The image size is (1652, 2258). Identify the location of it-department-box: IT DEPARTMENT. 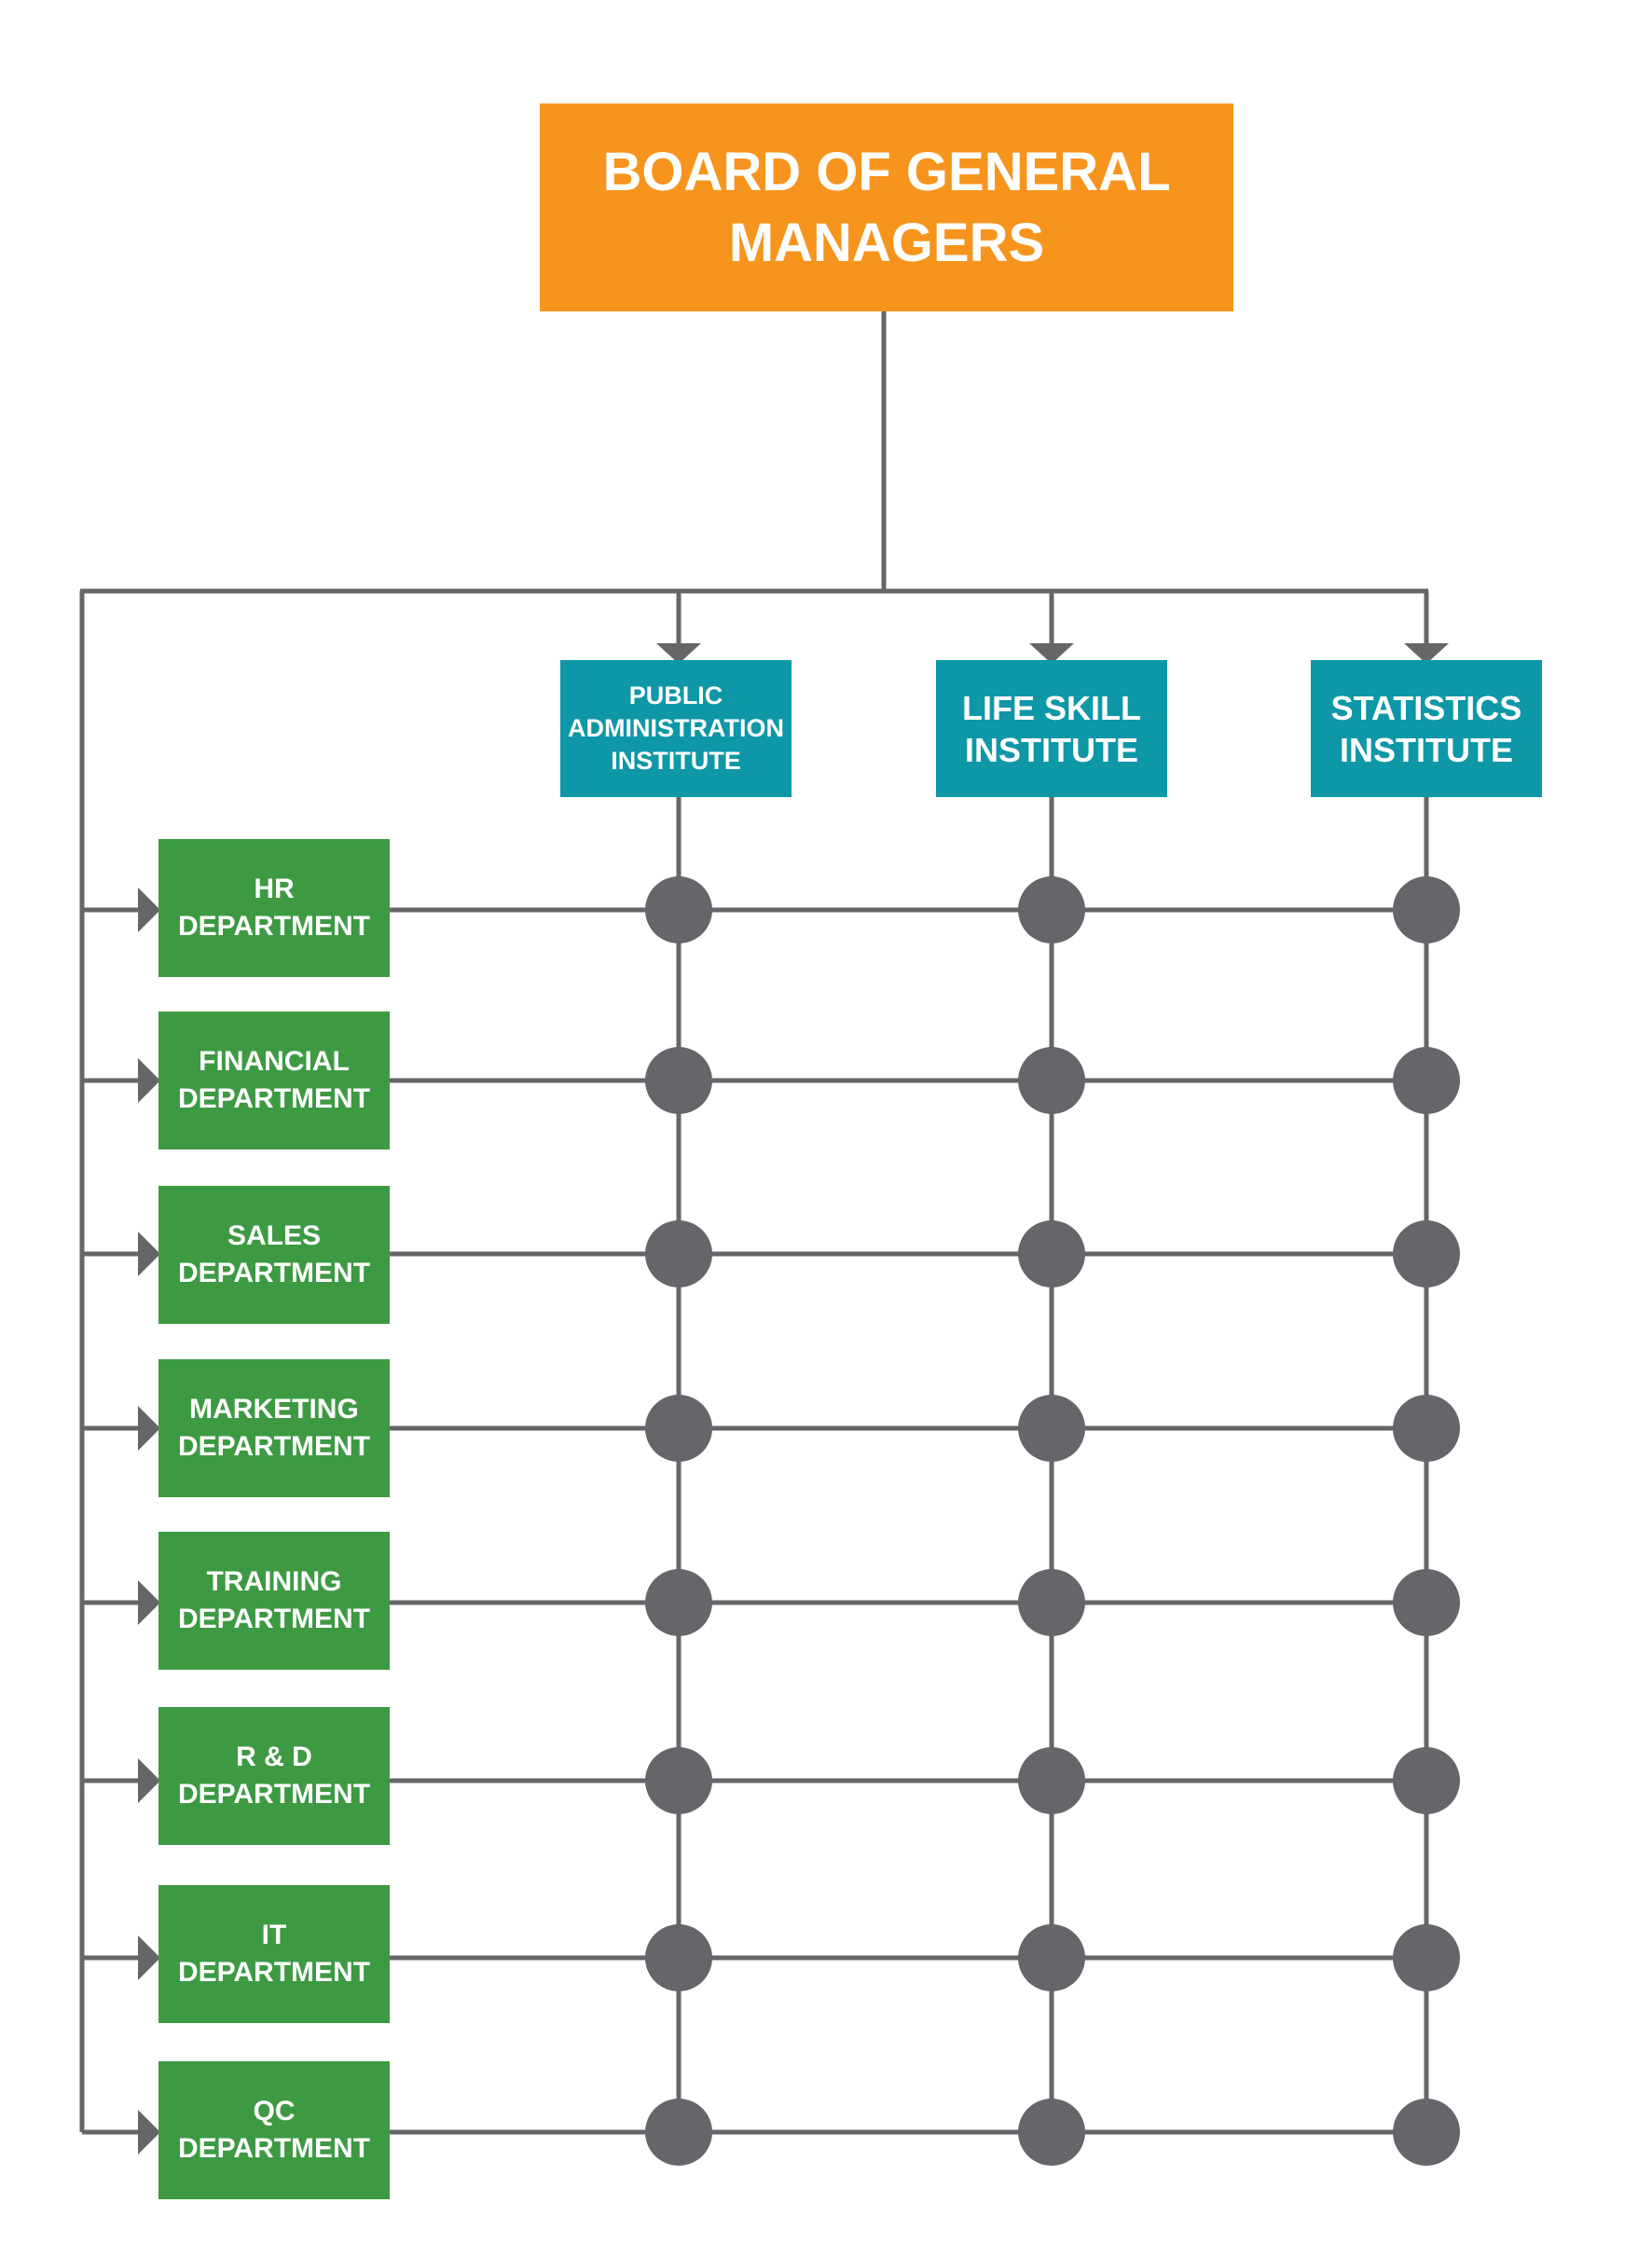
(274, 1954).